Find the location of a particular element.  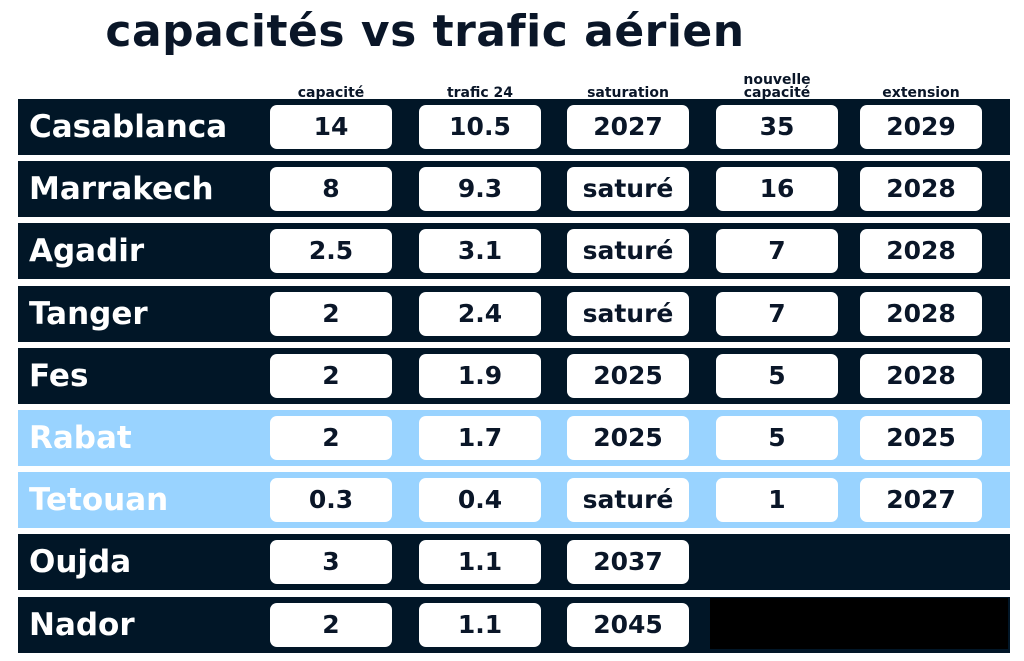

table-row: Oujda 3 1.1 2037 is located at coordinates (514, 562).